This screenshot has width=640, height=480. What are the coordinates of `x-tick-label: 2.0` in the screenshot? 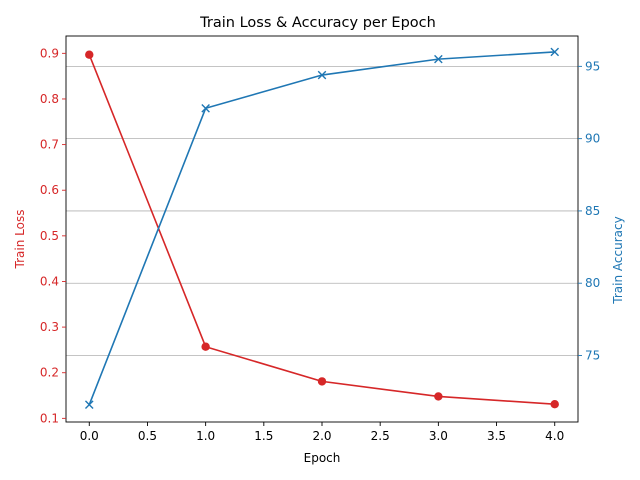 It's located at (321, 436).